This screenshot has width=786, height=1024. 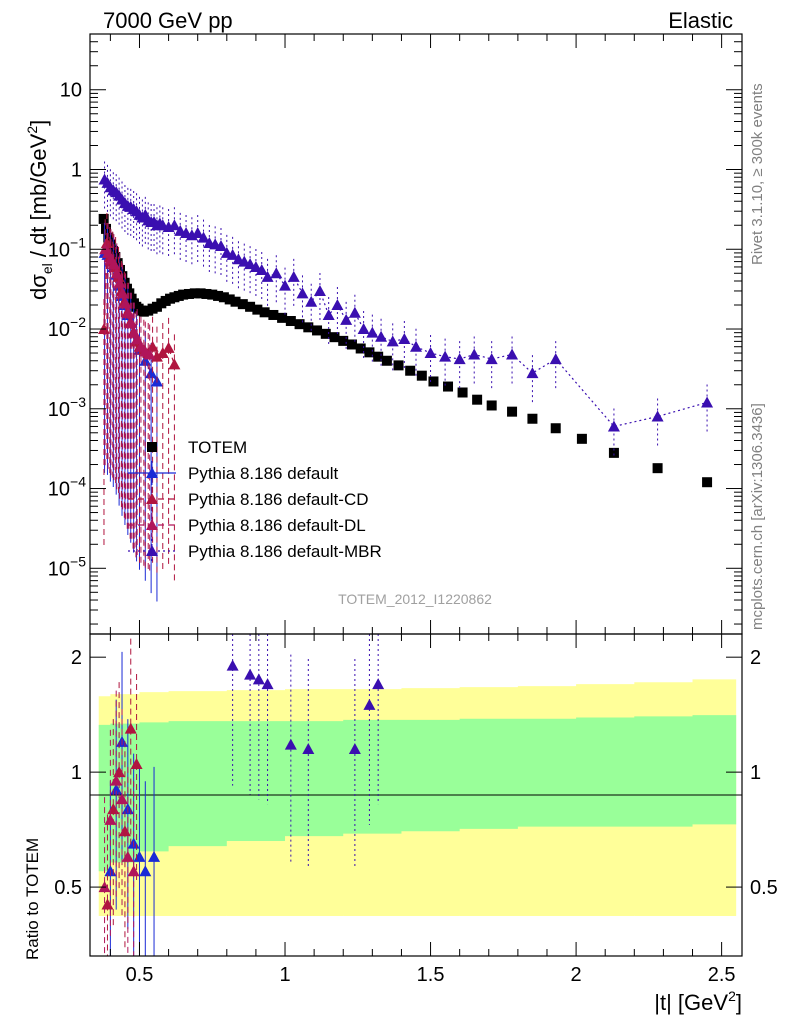 What do you see at coordinates (39, 210) in the screenshot?
I see `main-y-axis-label: dσel / dt [mb/GeV2]` at bounding box center [39, 210].